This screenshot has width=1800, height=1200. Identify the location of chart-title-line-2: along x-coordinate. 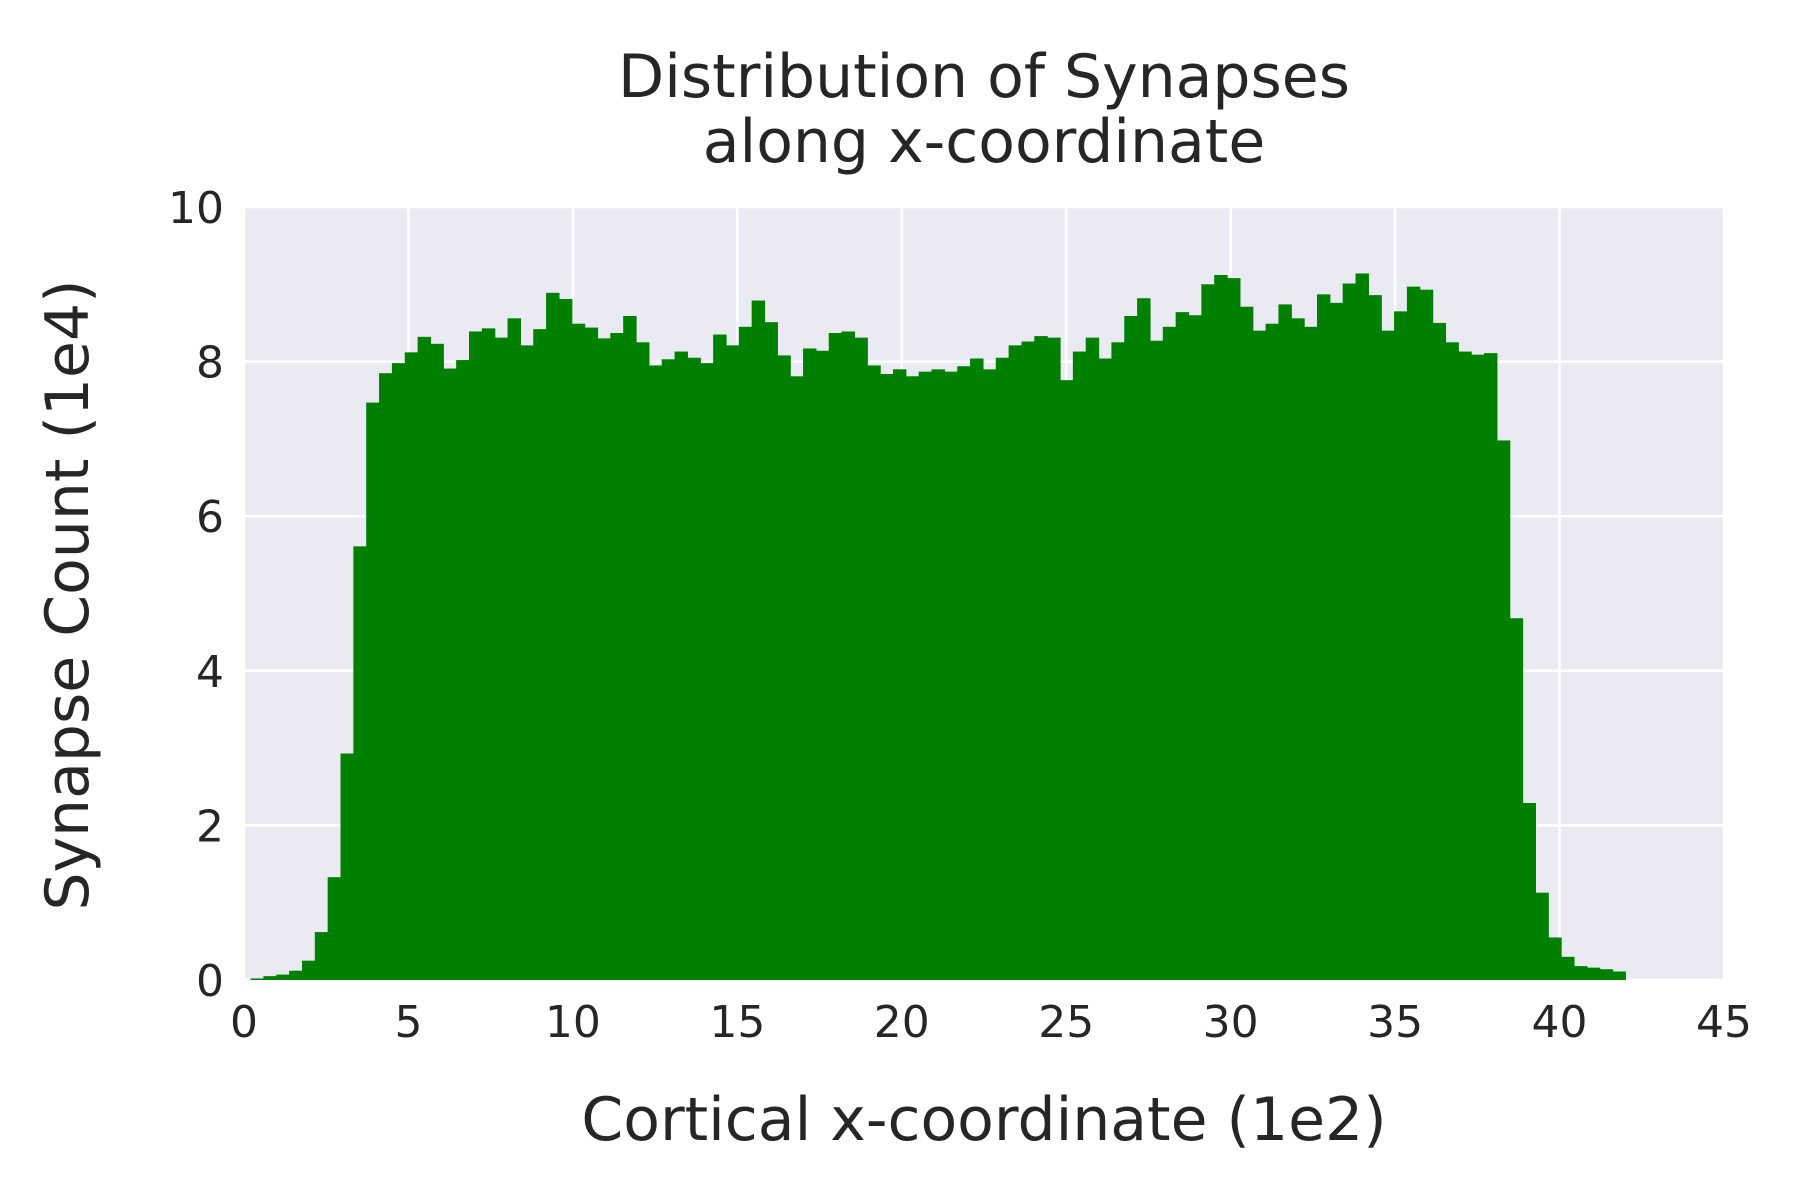
(984, 142).